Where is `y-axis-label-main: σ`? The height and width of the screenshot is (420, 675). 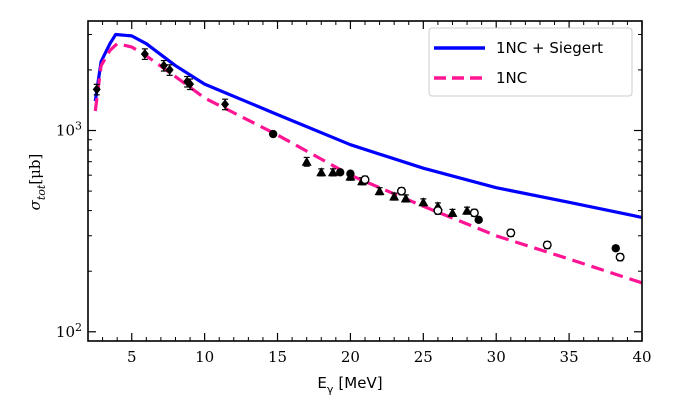
y-axis-label-main: σ is located at coordinates (35, 204).